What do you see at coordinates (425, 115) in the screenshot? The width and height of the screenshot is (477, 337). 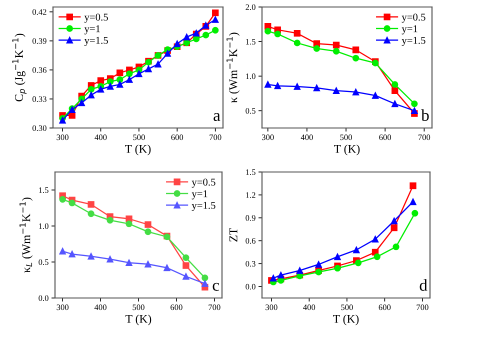 I see `annotation: b` at bounding box center [425, 115].